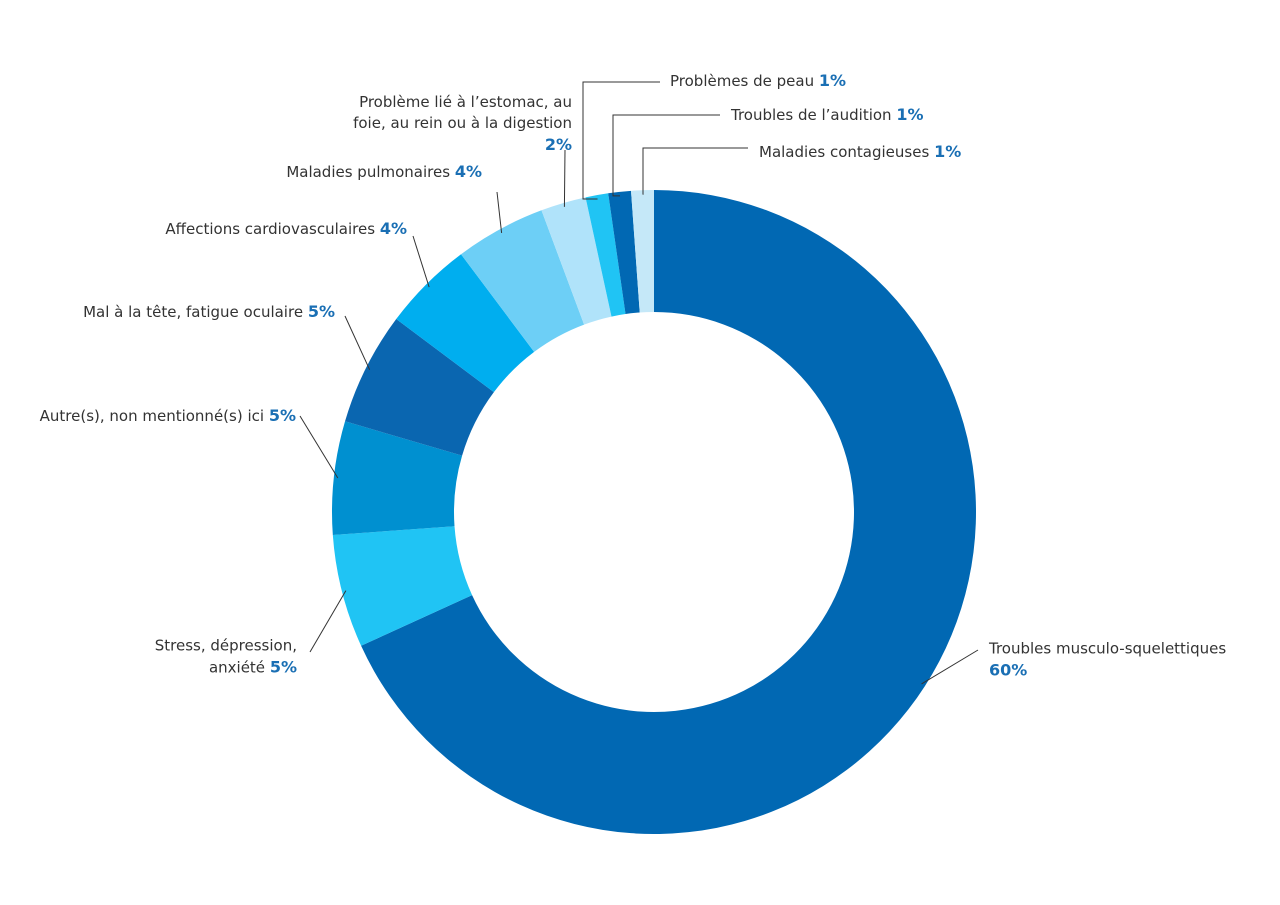 This screenshot has height=905, width=1280. Describe the element at coordinates (152, 416) in the screenshot. I see `category-name: Autre(s), non mentionné(s) ici` at that location.